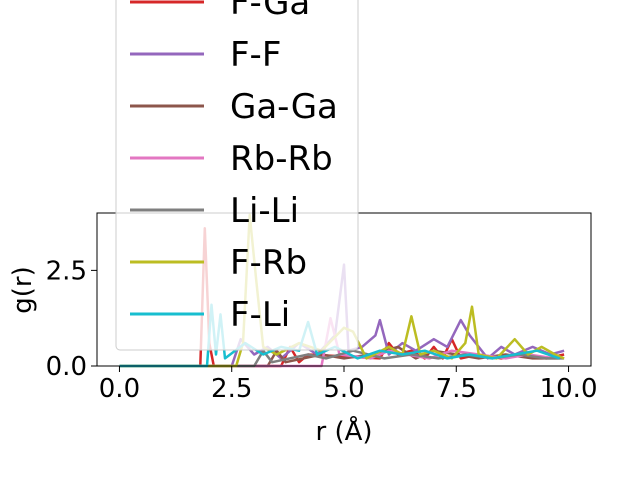  What do you see at coordinates (343, 389) in the screenshot?
I see `x-tick-label: 5.0` at bounding box center [343, 389].